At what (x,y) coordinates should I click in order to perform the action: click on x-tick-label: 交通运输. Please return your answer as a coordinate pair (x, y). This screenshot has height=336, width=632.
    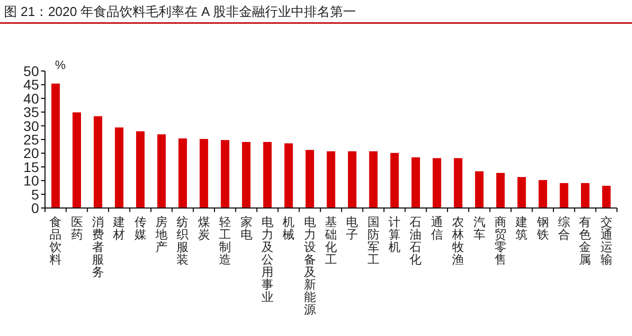
    Looking at the image, I should click on (606, 240).